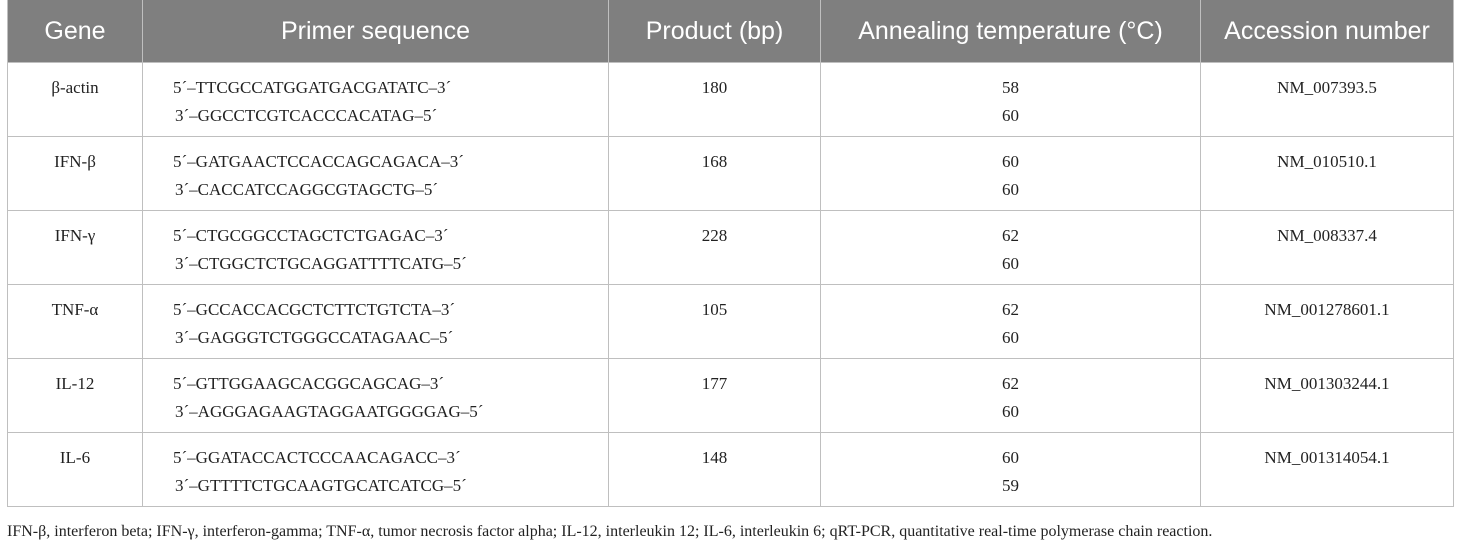  I want to click on primer-sequence: 5´–CTGCGGCCTAGCTCTGAGAC–3´, so click(311, 235).